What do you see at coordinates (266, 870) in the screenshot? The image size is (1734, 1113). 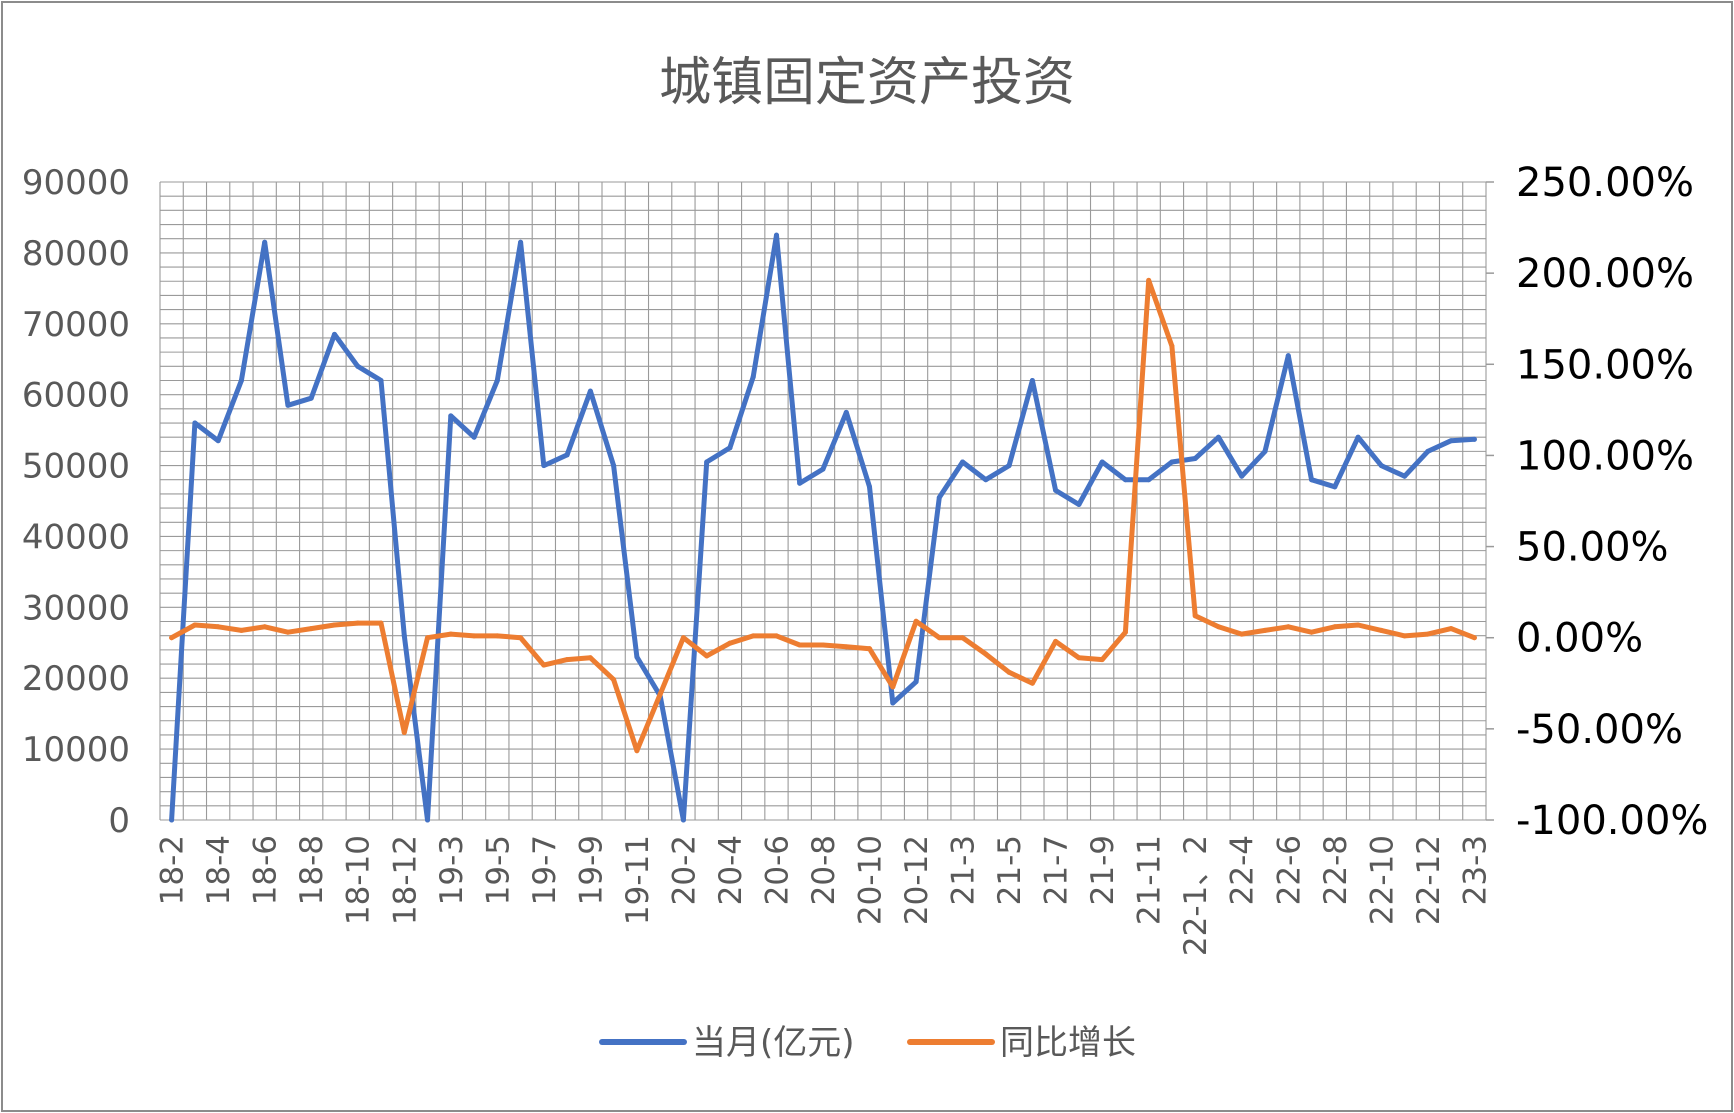 I see `x-tick-label: 18-6` at bounding box center [266, 870].